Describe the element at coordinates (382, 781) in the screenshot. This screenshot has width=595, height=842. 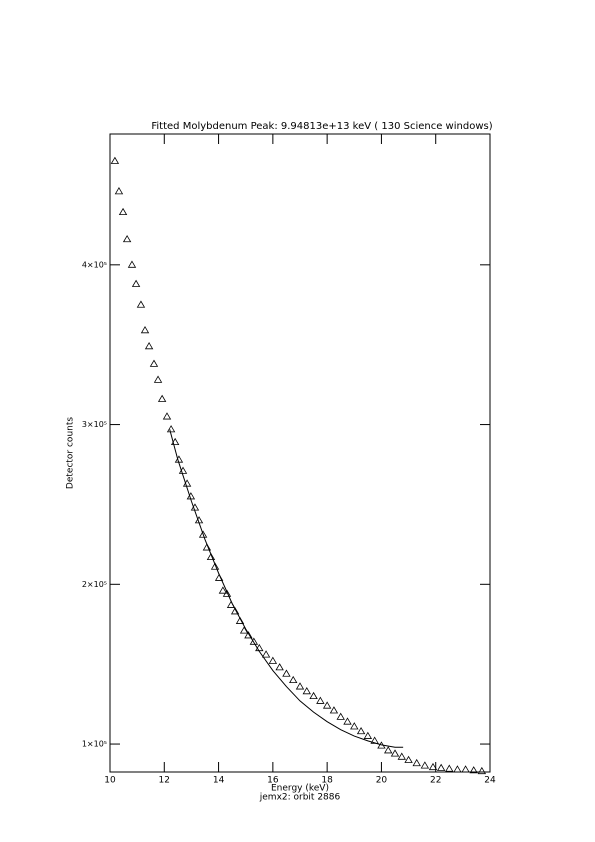
I see `x-tick-label: 20` at that location.